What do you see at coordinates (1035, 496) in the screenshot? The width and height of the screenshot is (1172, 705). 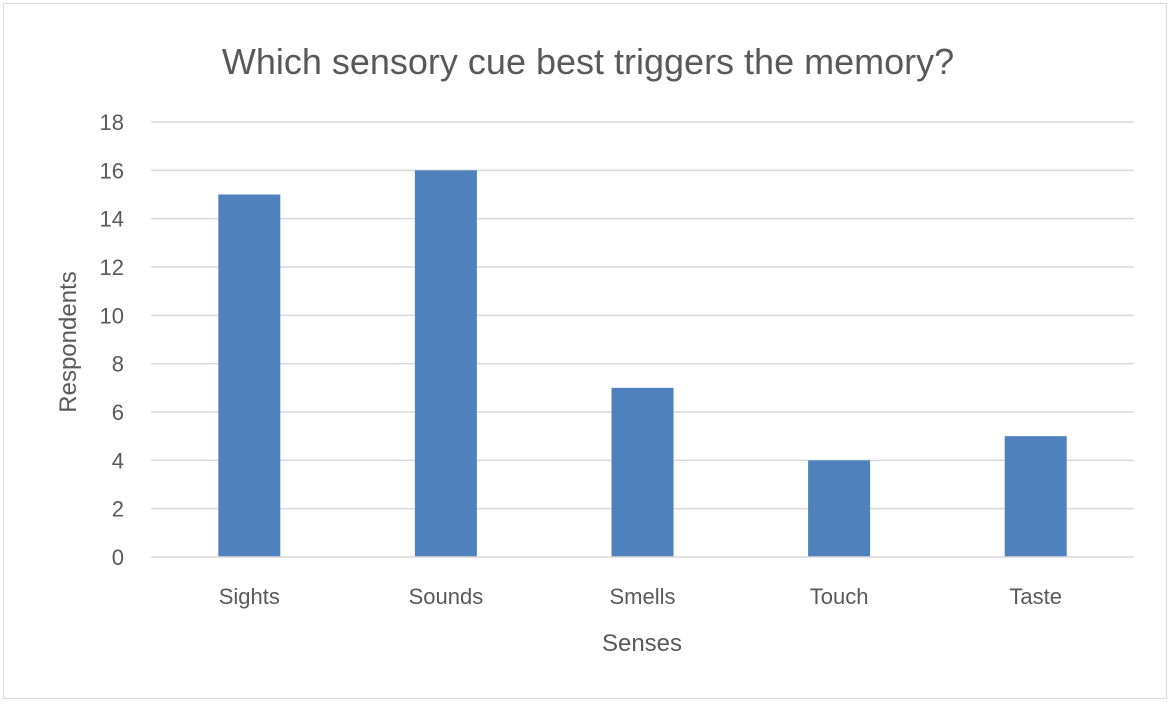 I see `bar-taste` at bounding box center [1035, 496].